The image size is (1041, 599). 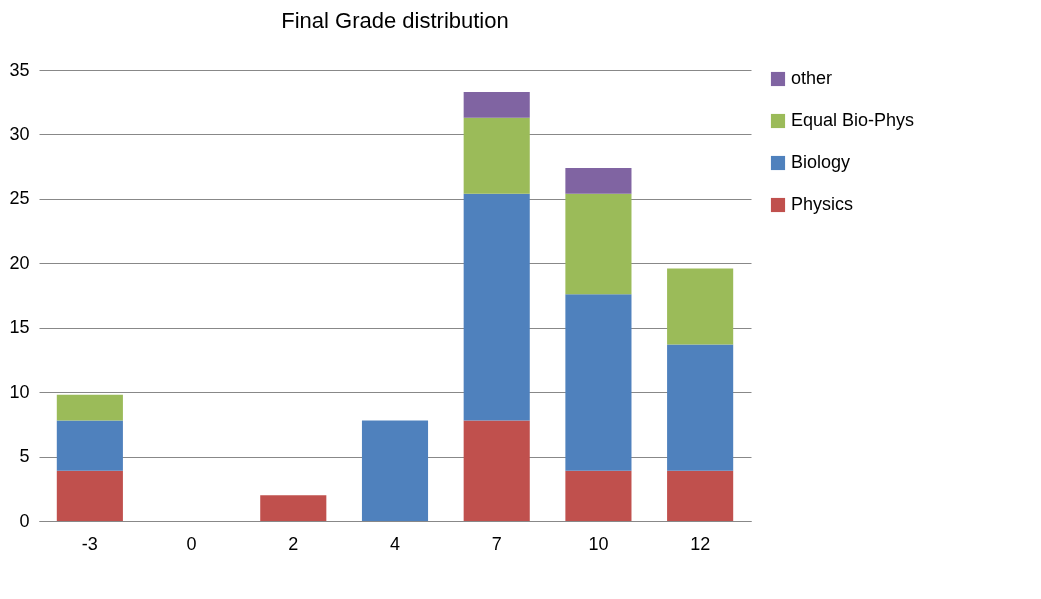 I want to click on y-tick-label: 10, so click(x=19, y=391).